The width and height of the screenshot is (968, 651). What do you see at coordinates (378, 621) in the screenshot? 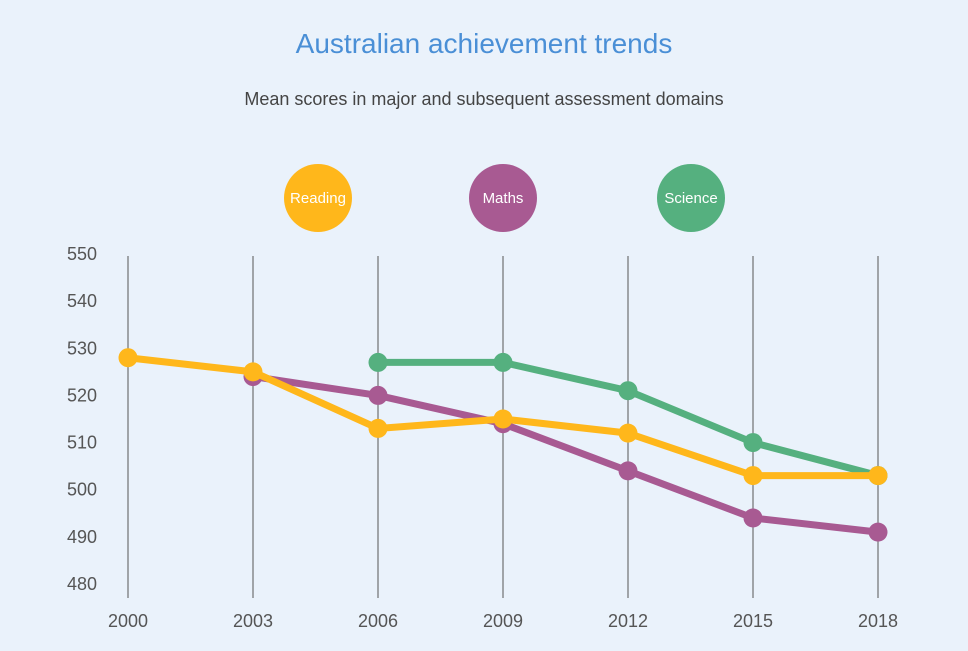
I see `x-tick-label: 2006` at bounding box center [378, 621].